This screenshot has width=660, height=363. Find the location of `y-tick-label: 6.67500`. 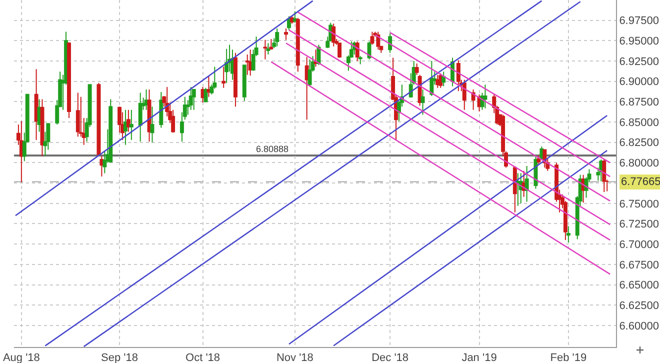

y-tick-label: 6.67500 is located at coordinates (639, 265).